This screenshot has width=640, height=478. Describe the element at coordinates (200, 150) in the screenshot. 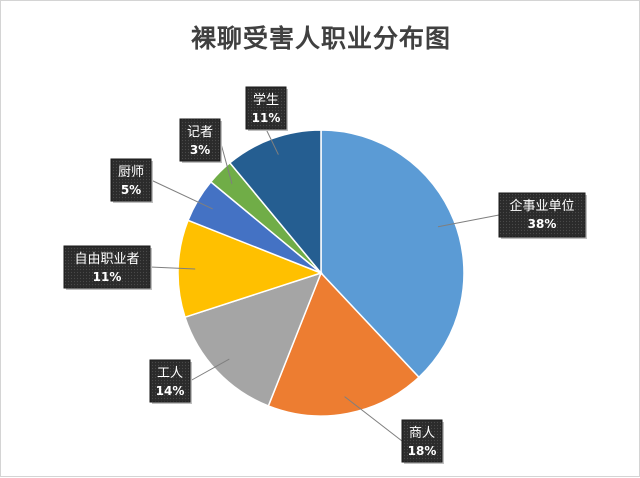

I see `slice-value-label: 3%` at that location.